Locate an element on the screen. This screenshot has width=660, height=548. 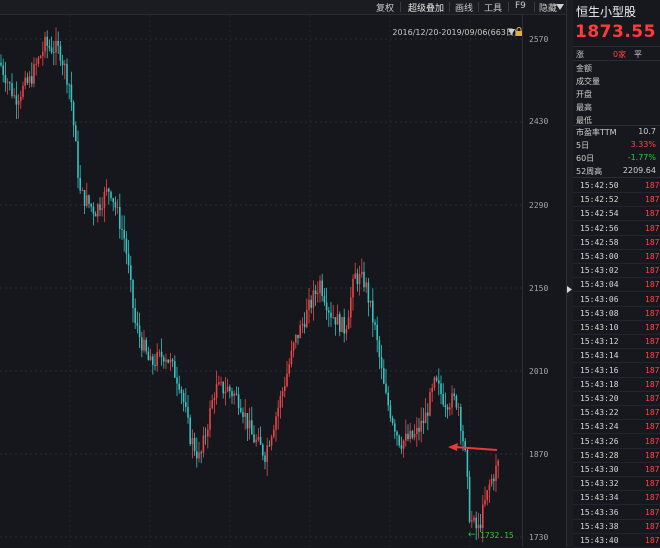
tick-row: 15:42:54 187 is located at coordinates (616, 214).